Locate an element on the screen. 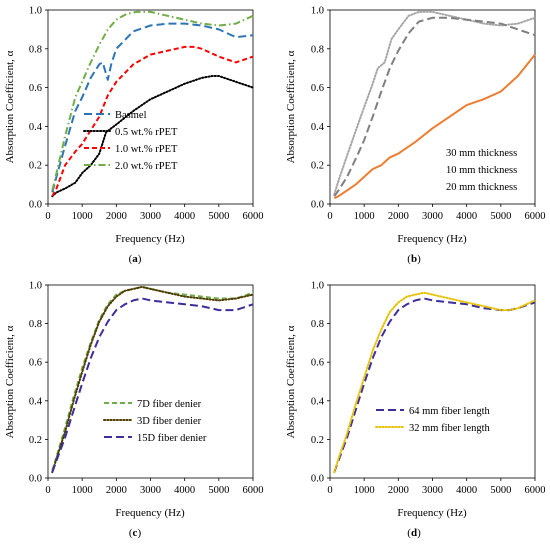  legend-label: 64 mm fiber length is located at coordinates (450, 411).